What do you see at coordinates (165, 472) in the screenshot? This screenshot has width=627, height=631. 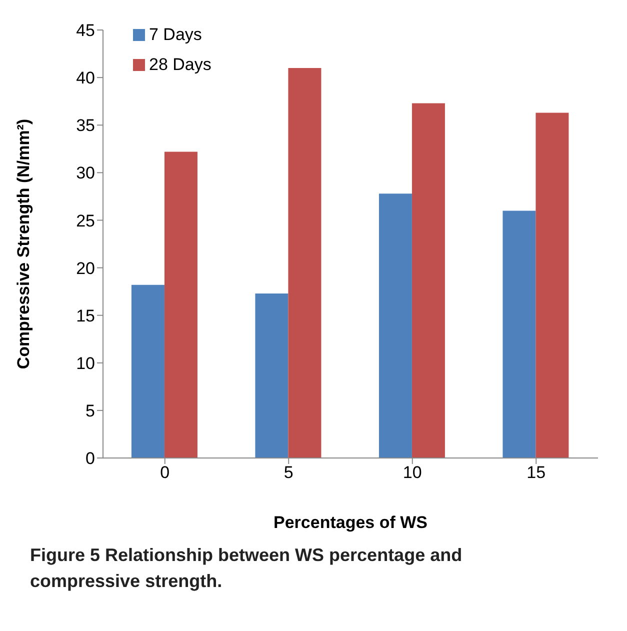 I see `x-tick-label: 0` at bounding box center [165, 472].